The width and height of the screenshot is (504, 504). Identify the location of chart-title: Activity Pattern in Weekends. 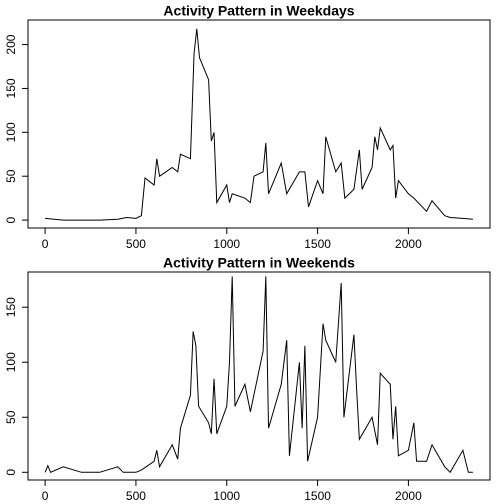
(259, 263).